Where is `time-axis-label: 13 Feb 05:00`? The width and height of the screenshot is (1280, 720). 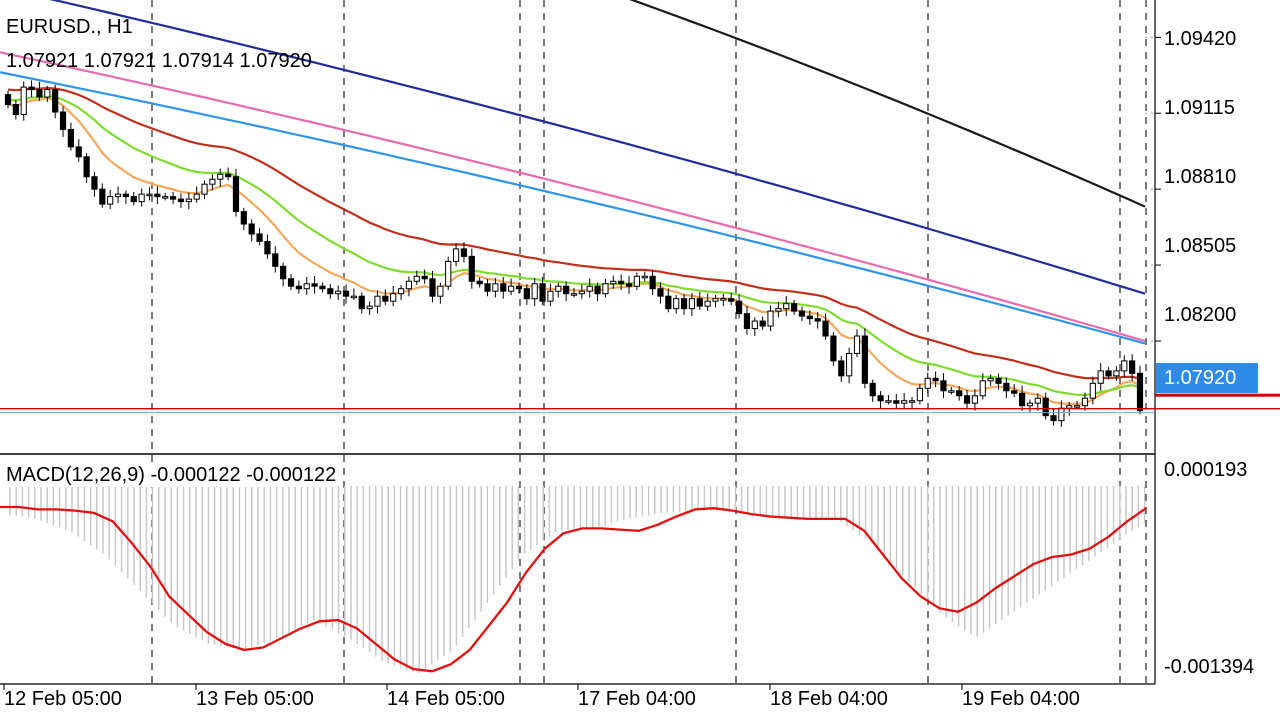 time-axis-label: 13 Feb 05:00 is located at coordinates (255, 699).